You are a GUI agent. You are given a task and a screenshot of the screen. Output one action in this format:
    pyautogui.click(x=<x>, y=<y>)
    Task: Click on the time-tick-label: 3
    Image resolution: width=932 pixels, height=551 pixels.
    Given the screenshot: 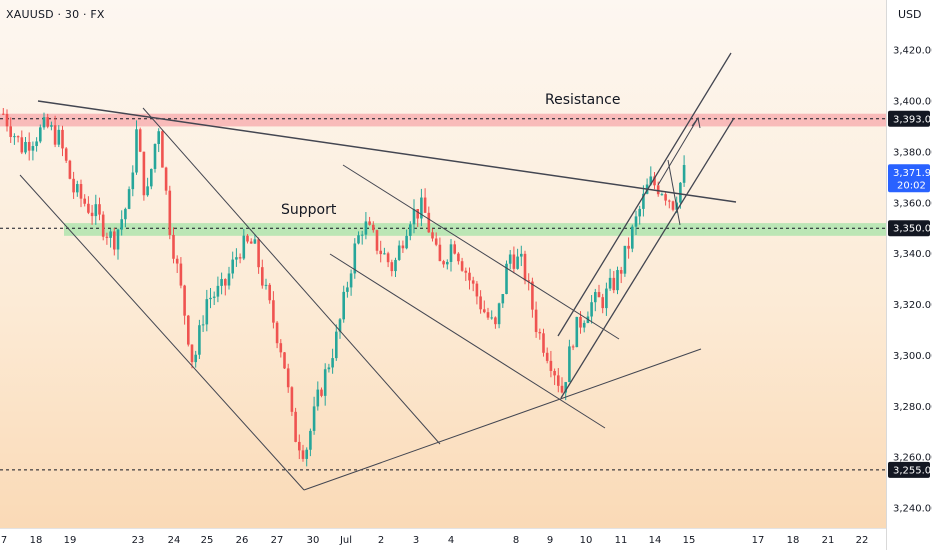 What is the action you would take?
    pyautogui.click(x=416, y=540)
    